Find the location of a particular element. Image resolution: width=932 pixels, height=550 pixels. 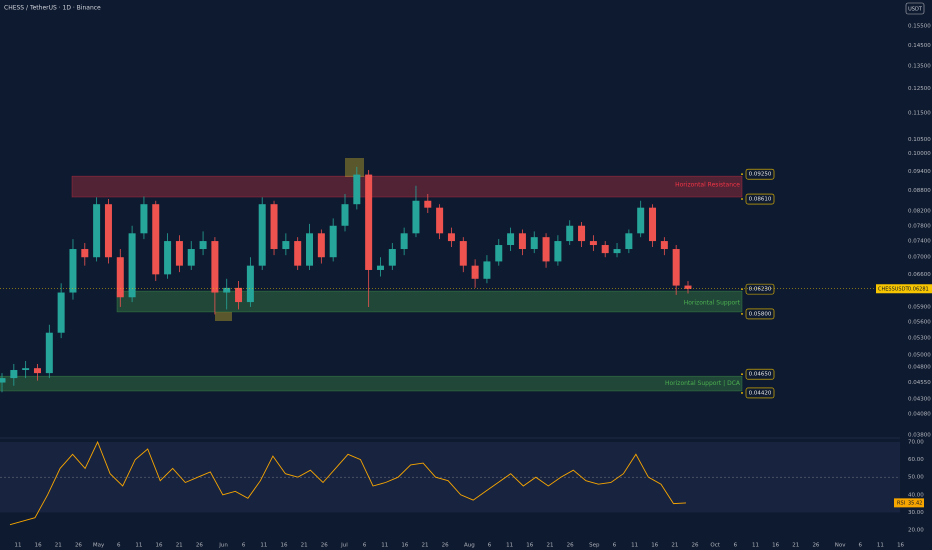

y-tick-label: 0.12500 is located at coordinates (919, 89).